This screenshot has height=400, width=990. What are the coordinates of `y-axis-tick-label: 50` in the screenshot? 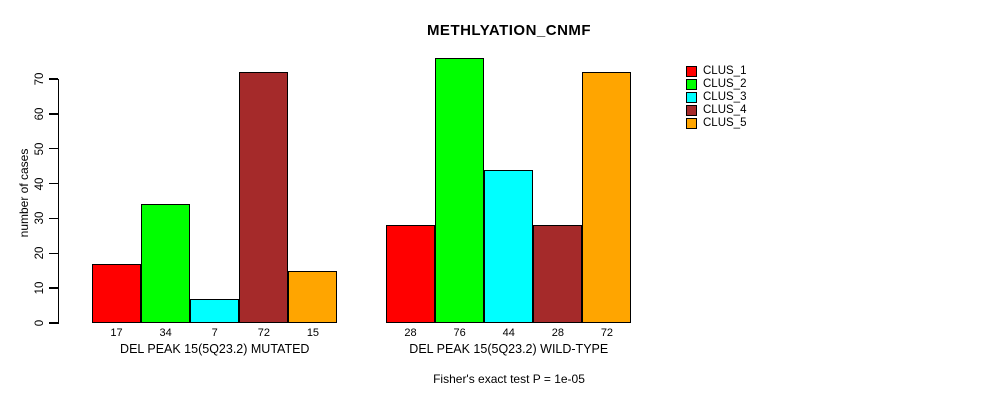 It's located at (40, 149).